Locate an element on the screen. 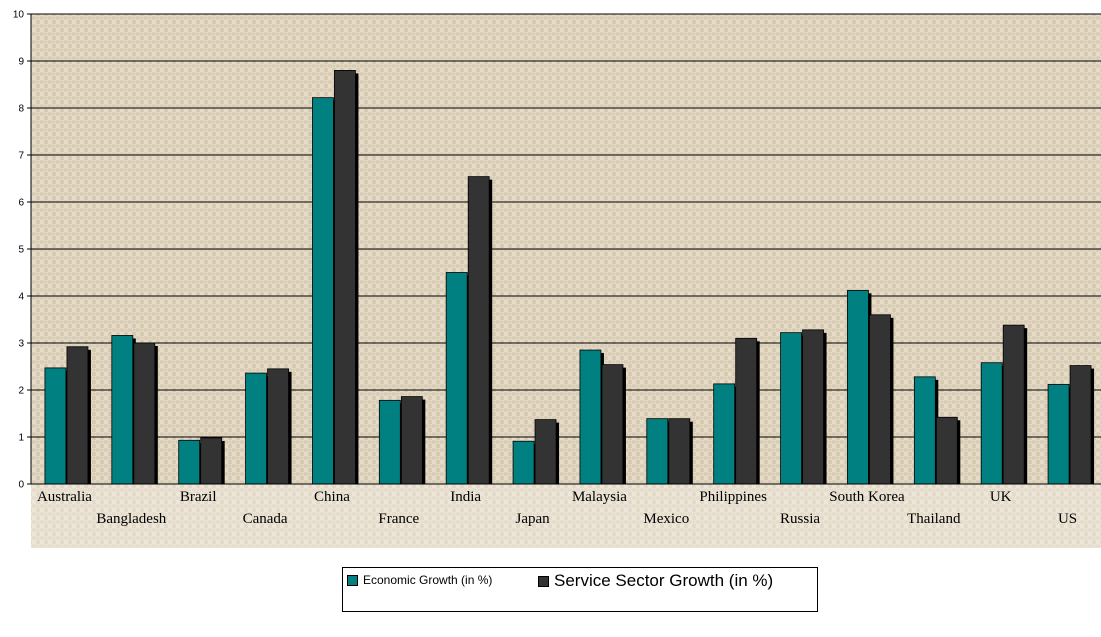  y-tick-label: 6 is located at coordinates (21, 203).